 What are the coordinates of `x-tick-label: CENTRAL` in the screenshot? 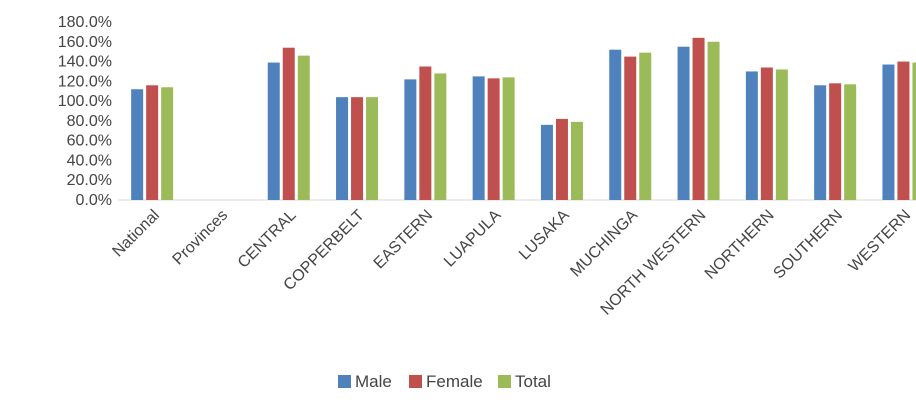 It's located at (267, 239).